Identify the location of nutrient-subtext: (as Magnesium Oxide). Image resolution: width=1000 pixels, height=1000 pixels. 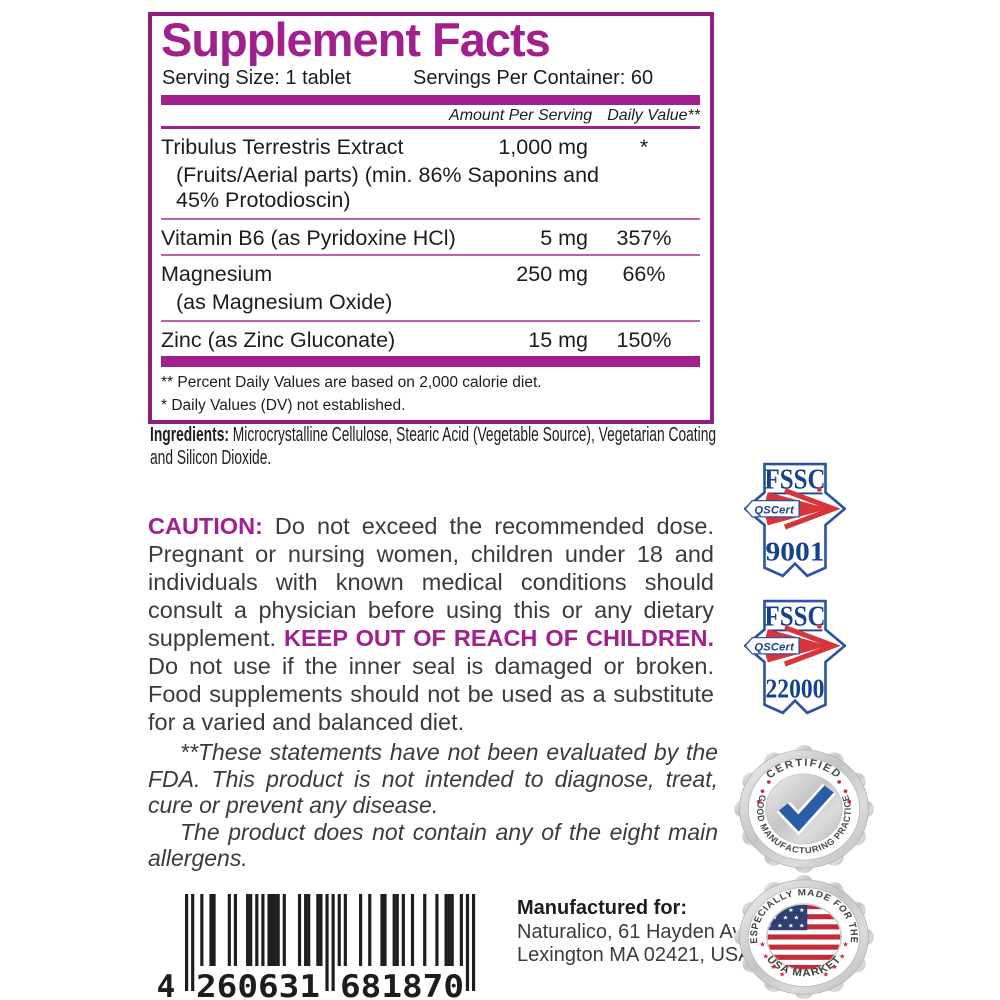
(284, 302).